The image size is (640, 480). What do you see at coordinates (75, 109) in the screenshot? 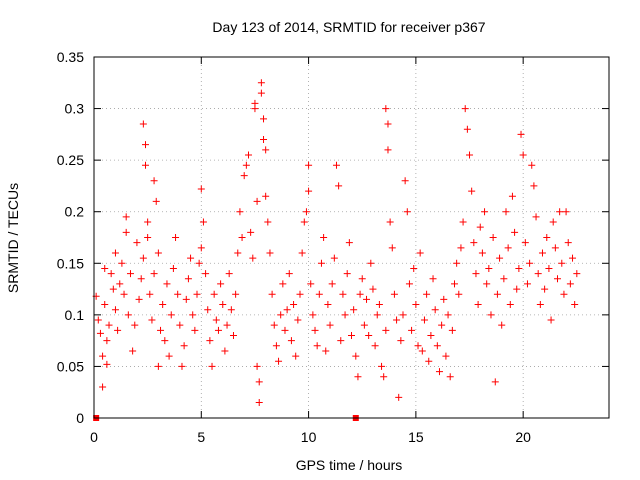
I see `y-tick-label: 0.3` at bounding box center [75, 109].